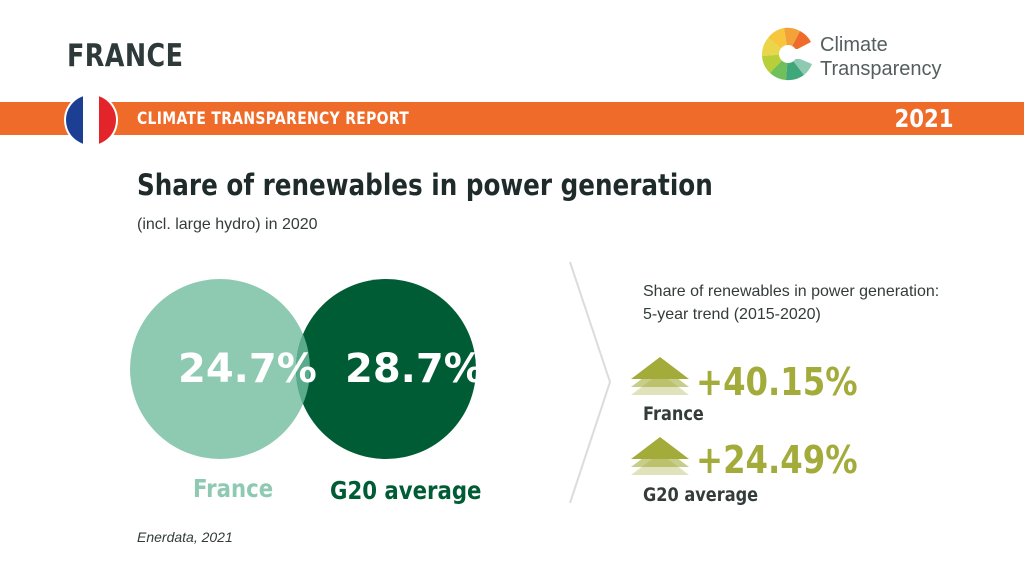 This screenshot has width=1024, height=576. Describe the element at coordinates (881, 57) in the screenshot. I see `logo-text: Climate Transparency` at that location.